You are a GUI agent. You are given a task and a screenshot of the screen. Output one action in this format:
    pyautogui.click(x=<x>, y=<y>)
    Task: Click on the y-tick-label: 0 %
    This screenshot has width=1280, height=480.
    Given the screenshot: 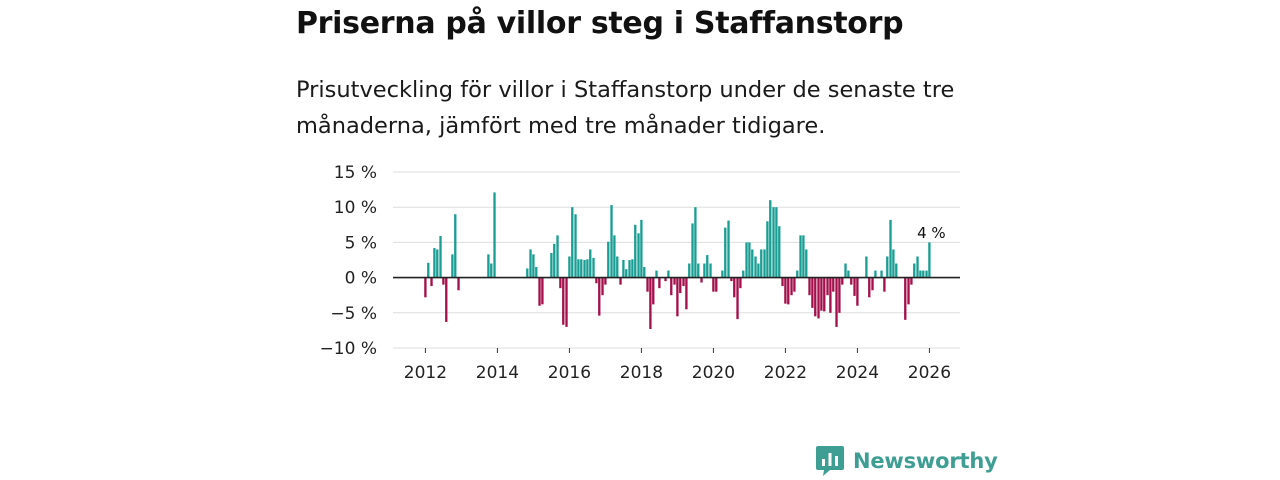 What is the action you would take?
    pyautogui.click(x=361, y=279)
    